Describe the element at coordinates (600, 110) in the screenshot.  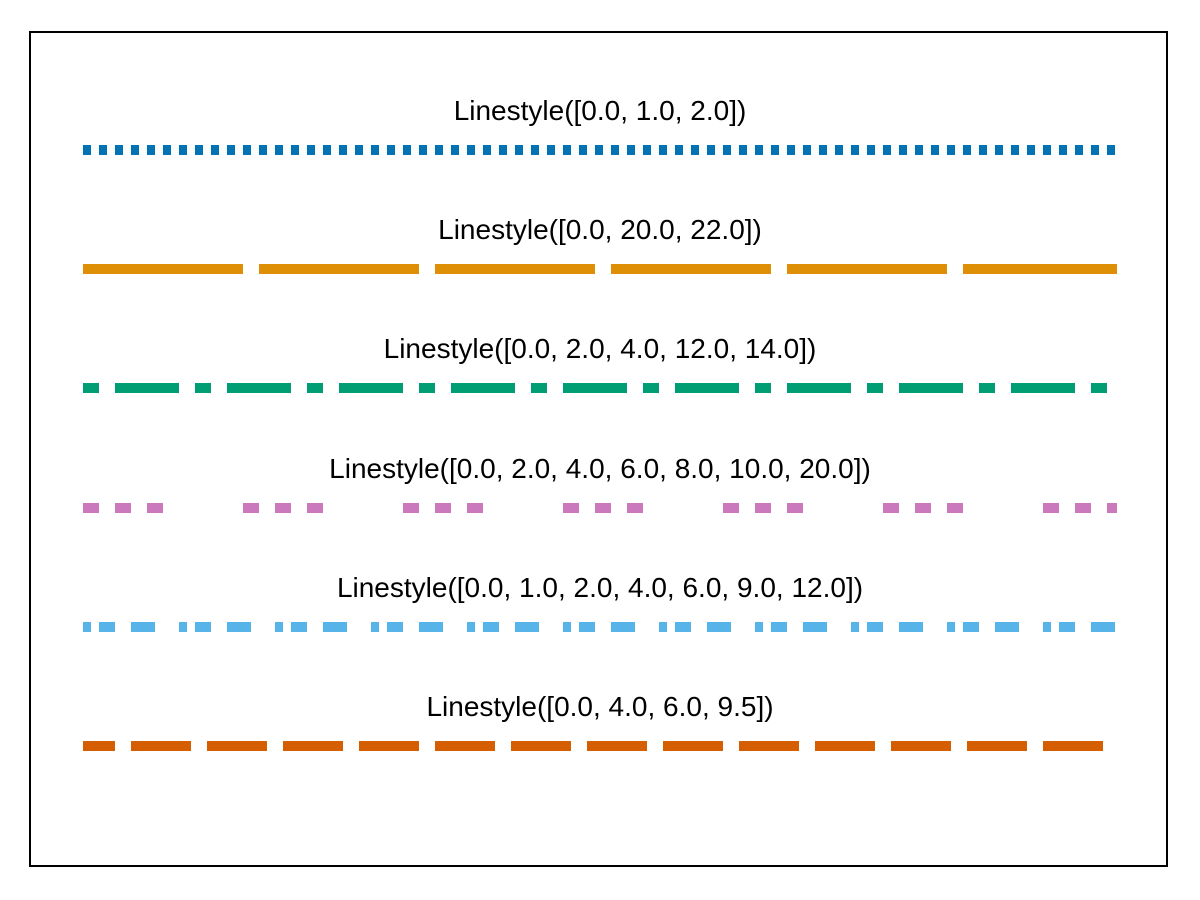
I see `linestyle-label: Linestyle([0.0, 1.0, 2.0])` at that location.